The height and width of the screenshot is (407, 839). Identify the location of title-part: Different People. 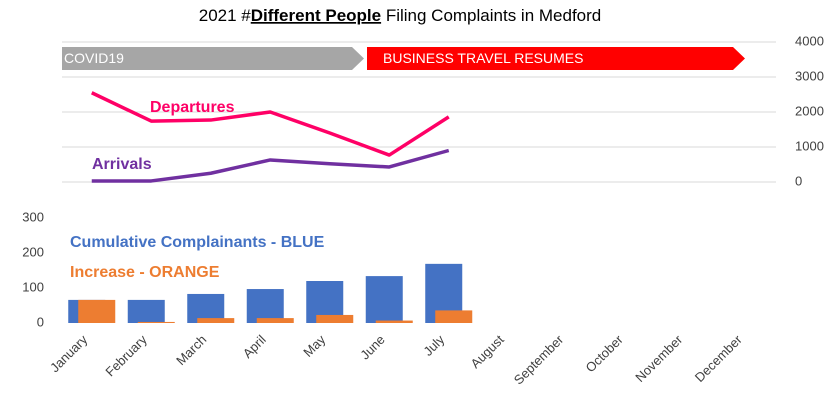
(316, 15).